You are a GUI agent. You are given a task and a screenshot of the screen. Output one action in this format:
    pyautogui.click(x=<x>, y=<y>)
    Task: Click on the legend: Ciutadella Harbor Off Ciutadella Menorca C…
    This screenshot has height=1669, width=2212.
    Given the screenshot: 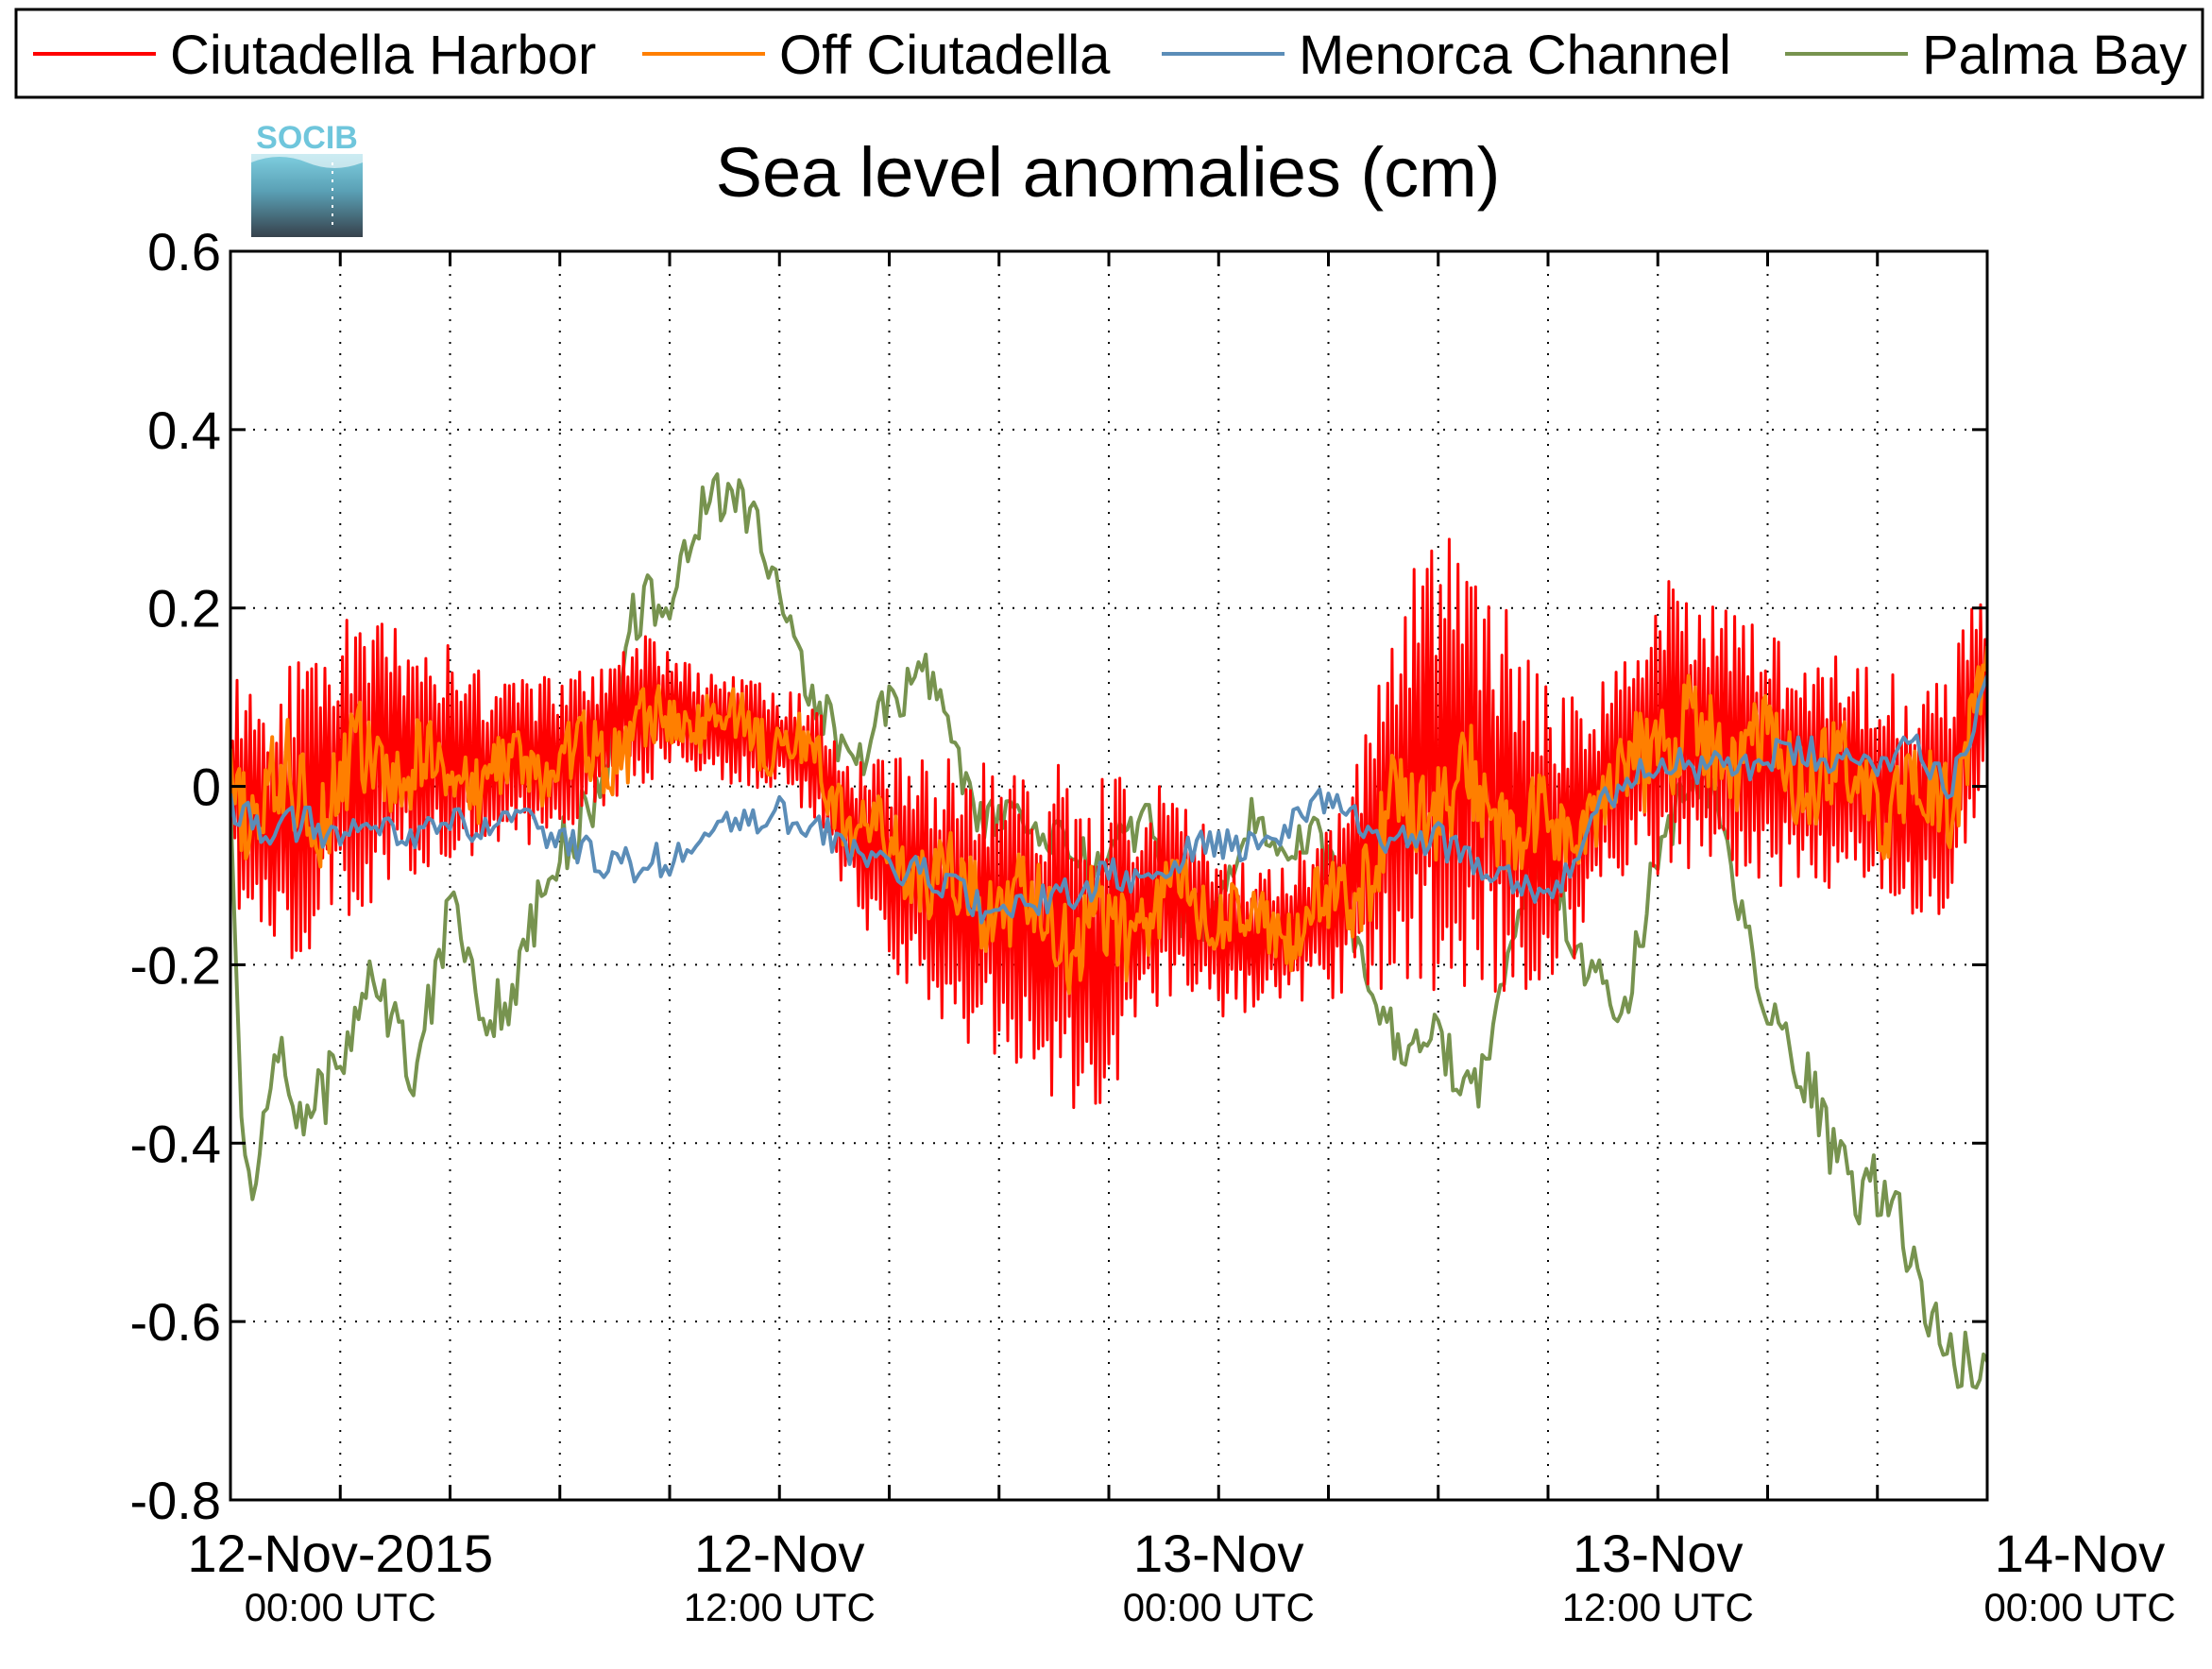 What is the action you would take?
    pyautogui.click(x=1109, y=54)
    